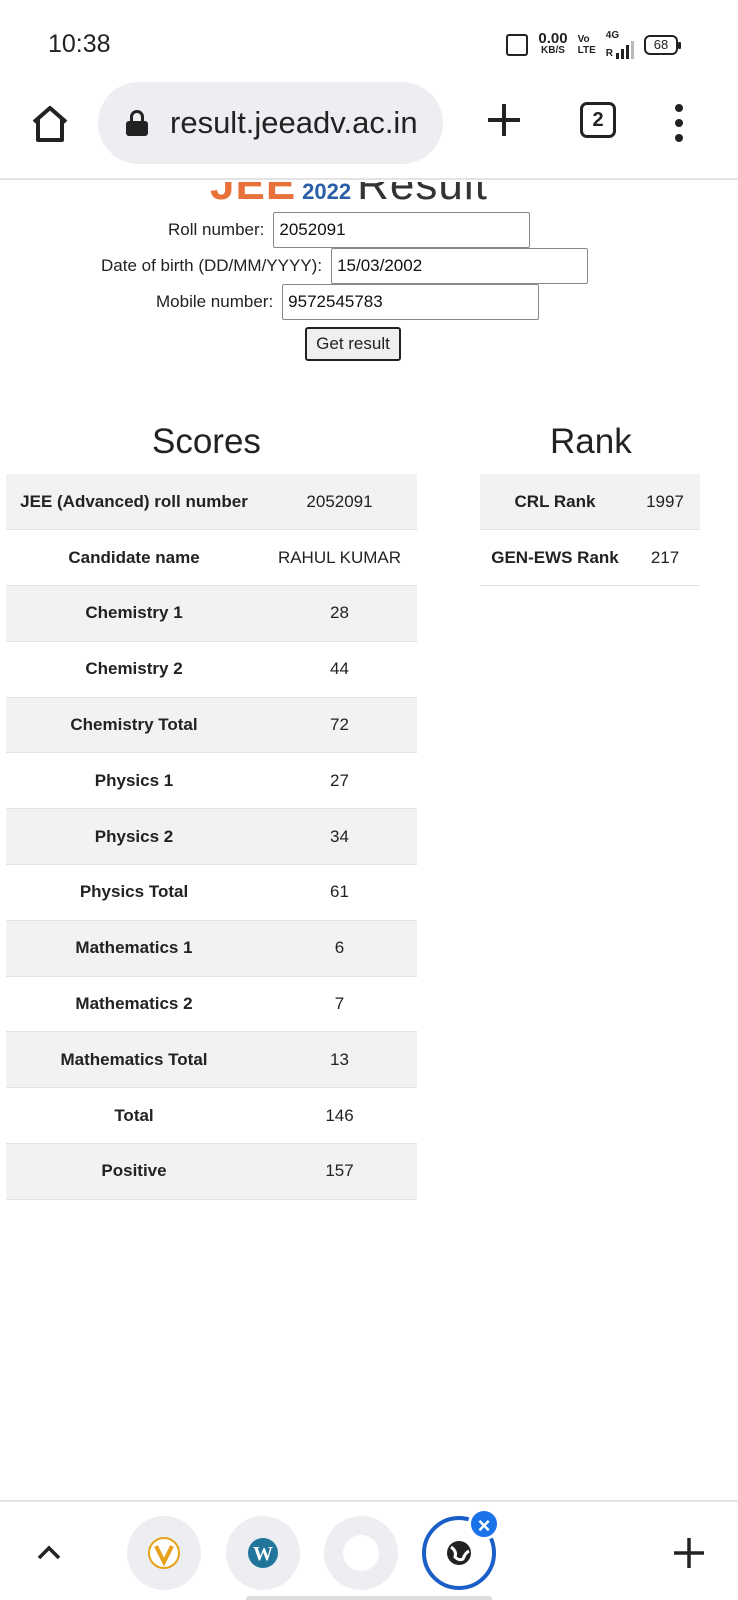 The image size is (738, 1600). Describe the element at coordinates (134, 781) in the screenshot. I see `score-row-label: Physics 1` at that location.